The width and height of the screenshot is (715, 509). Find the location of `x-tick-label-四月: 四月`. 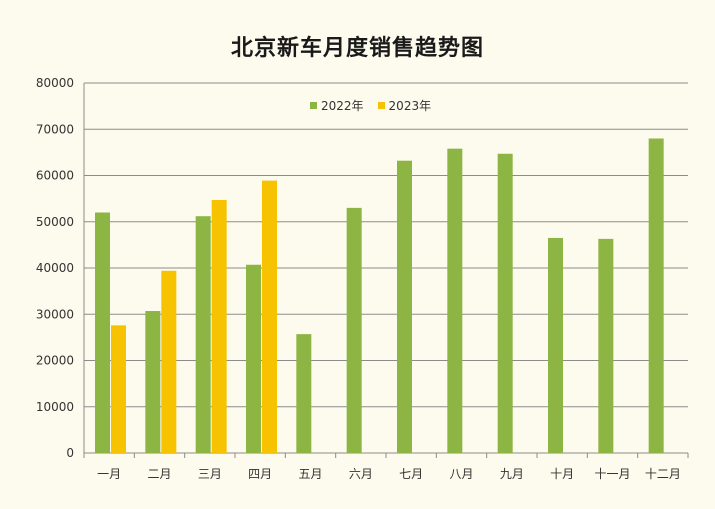

x-tick-label-四月: 四月 is located at coordinates (260, 474).